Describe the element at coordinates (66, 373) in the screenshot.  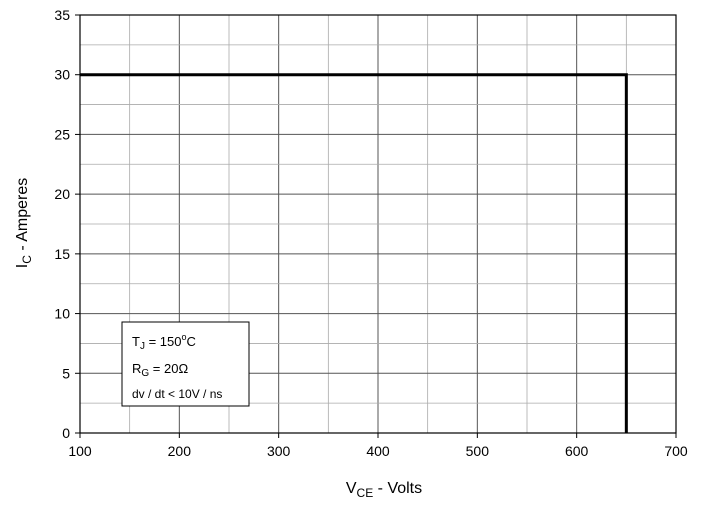
I see `y-tick-label: 5` at that location.